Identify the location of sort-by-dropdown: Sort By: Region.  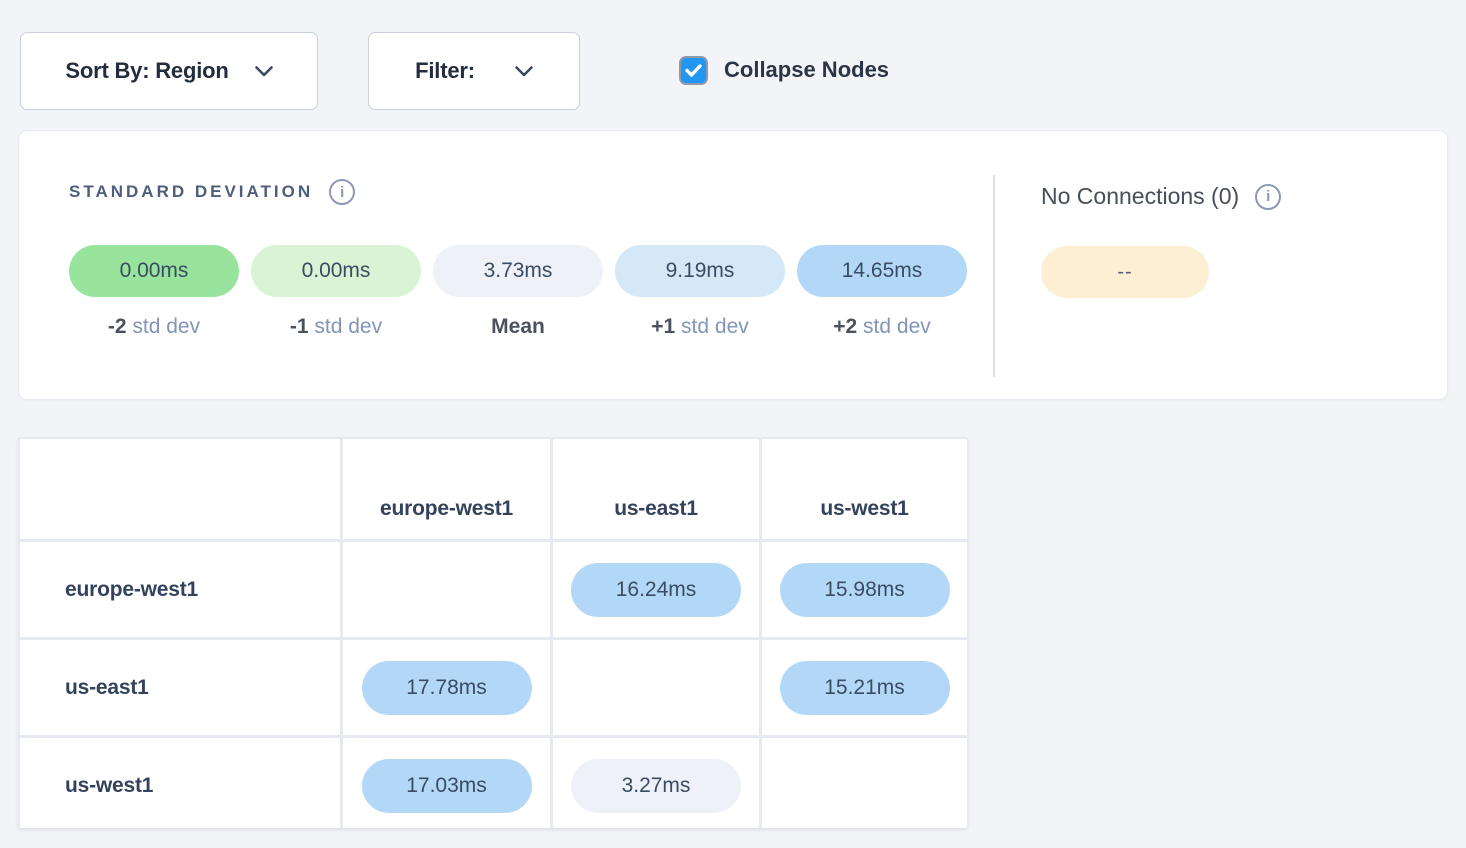
(169, 71).